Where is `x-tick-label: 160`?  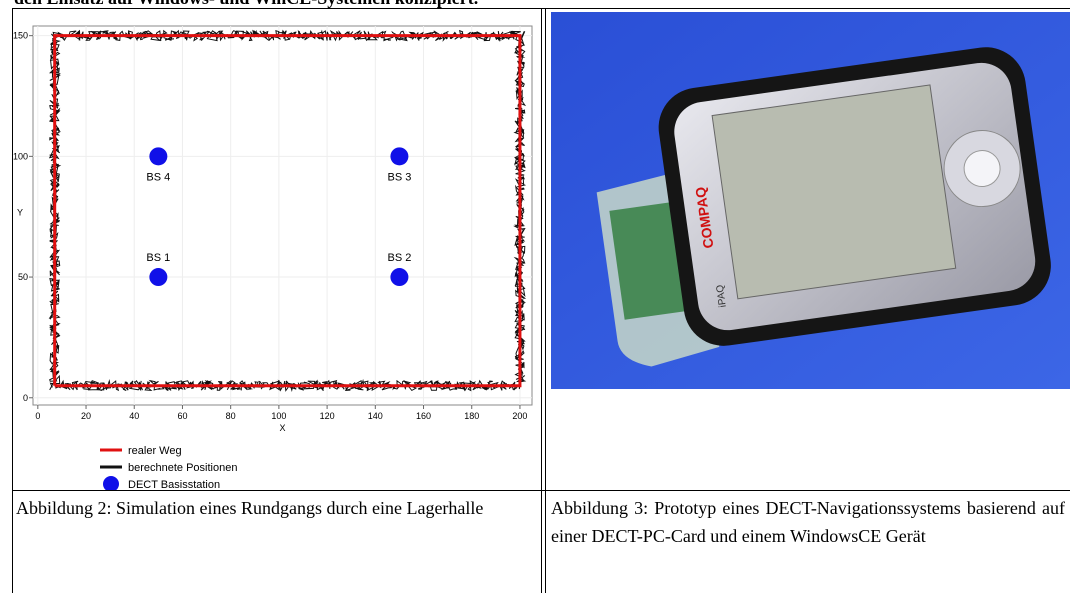 x-tick-label: 160 is located at coordinates (423, 416).